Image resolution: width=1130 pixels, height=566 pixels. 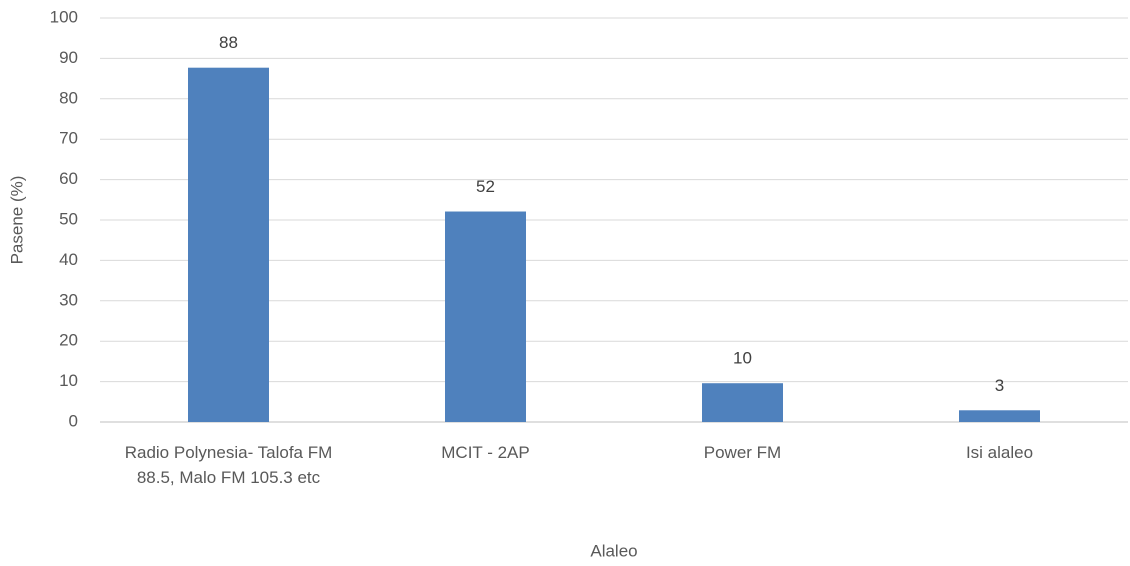 What do you see at coordinates (64, 16) in the screenshot?
I see `y-tick-label: 100` at bounding box center [64, 16].